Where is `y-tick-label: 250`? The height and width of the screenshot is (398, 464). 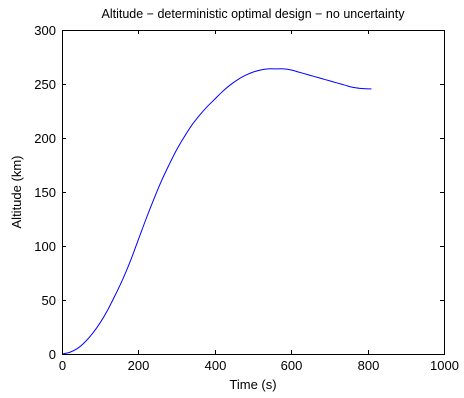
y-tick-label: 250 is located at coordinates (45, 84).